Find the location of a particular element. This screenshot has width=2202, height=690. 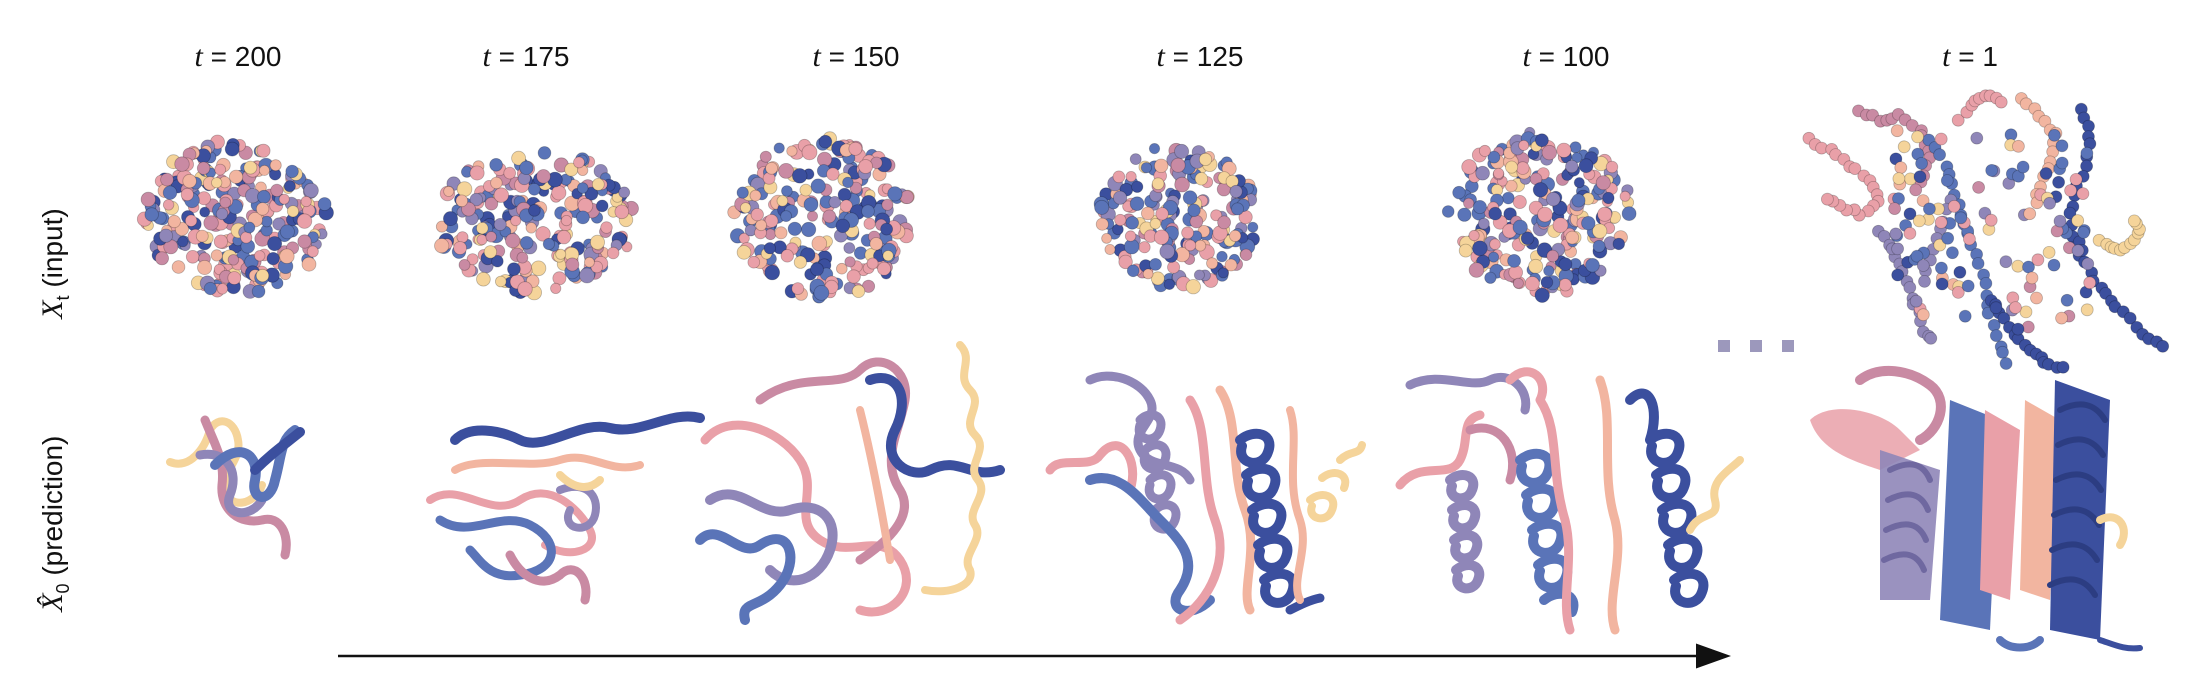

prediction-t1 is located at coordinates (1976, 508).